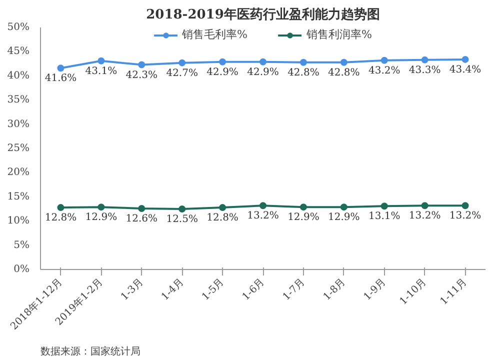  Describe the element at coordinates (339, 34) in the screenshot. I see `legend-label: 销售利润率%` at that location.